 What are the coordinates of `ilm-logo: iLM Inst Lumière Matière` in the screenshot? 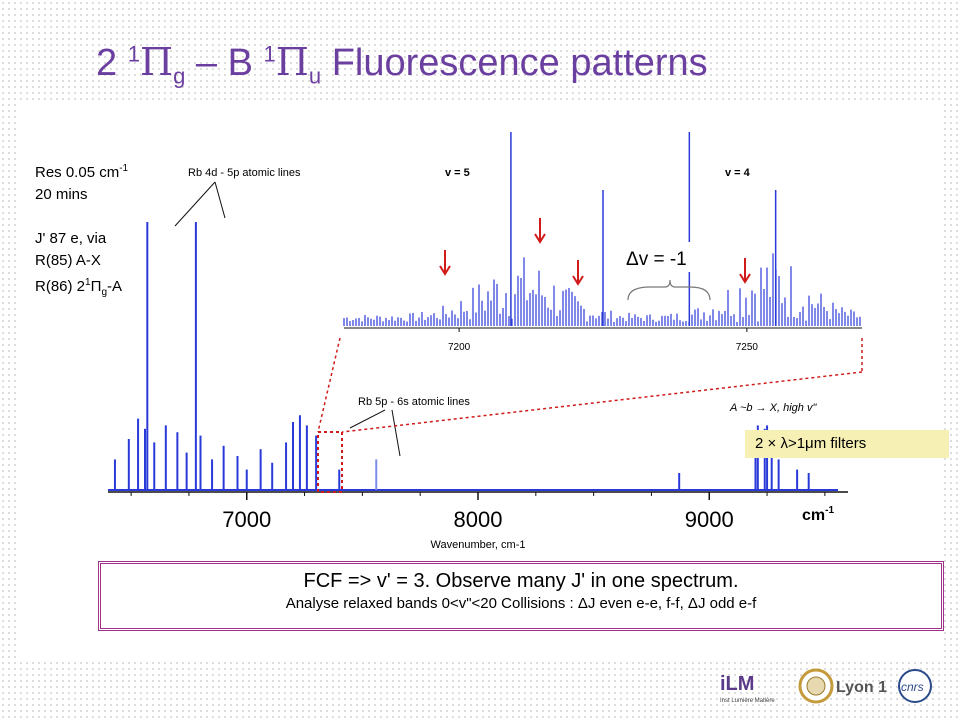 It's located at (747, 688).